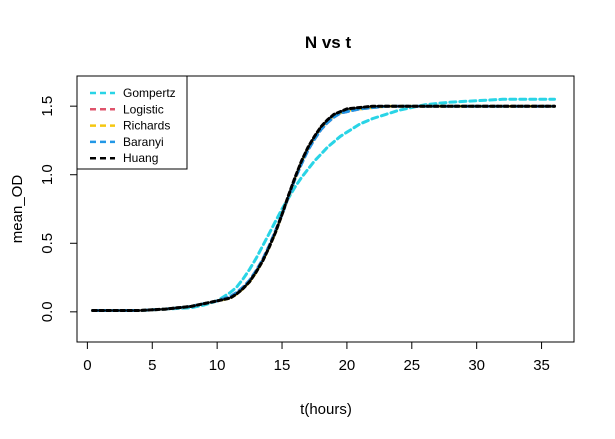 This screenshot has width=615, height=439. What do you see at coordinates (146, 126) in the screenshot?
I see `legend-label-richards: Richards` at bounding box center [146, 126].